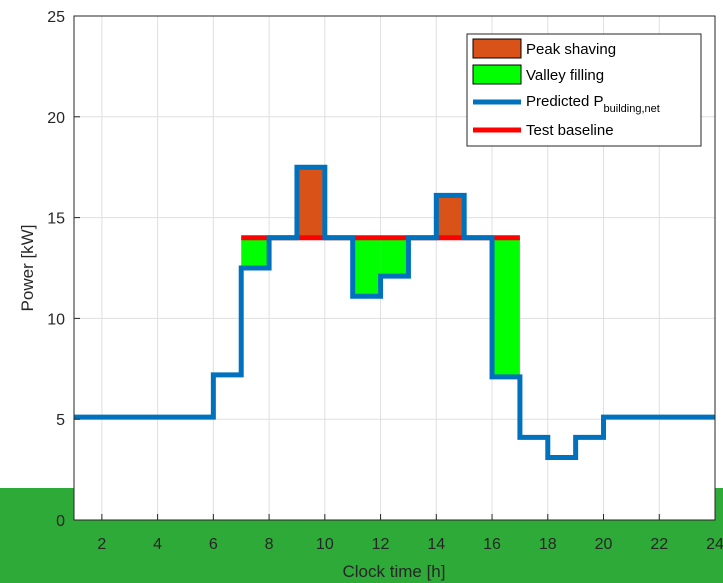 The width and height of the screenshot is (723, 583). I want to click on x-tick-label: 16, so click(492, 544).